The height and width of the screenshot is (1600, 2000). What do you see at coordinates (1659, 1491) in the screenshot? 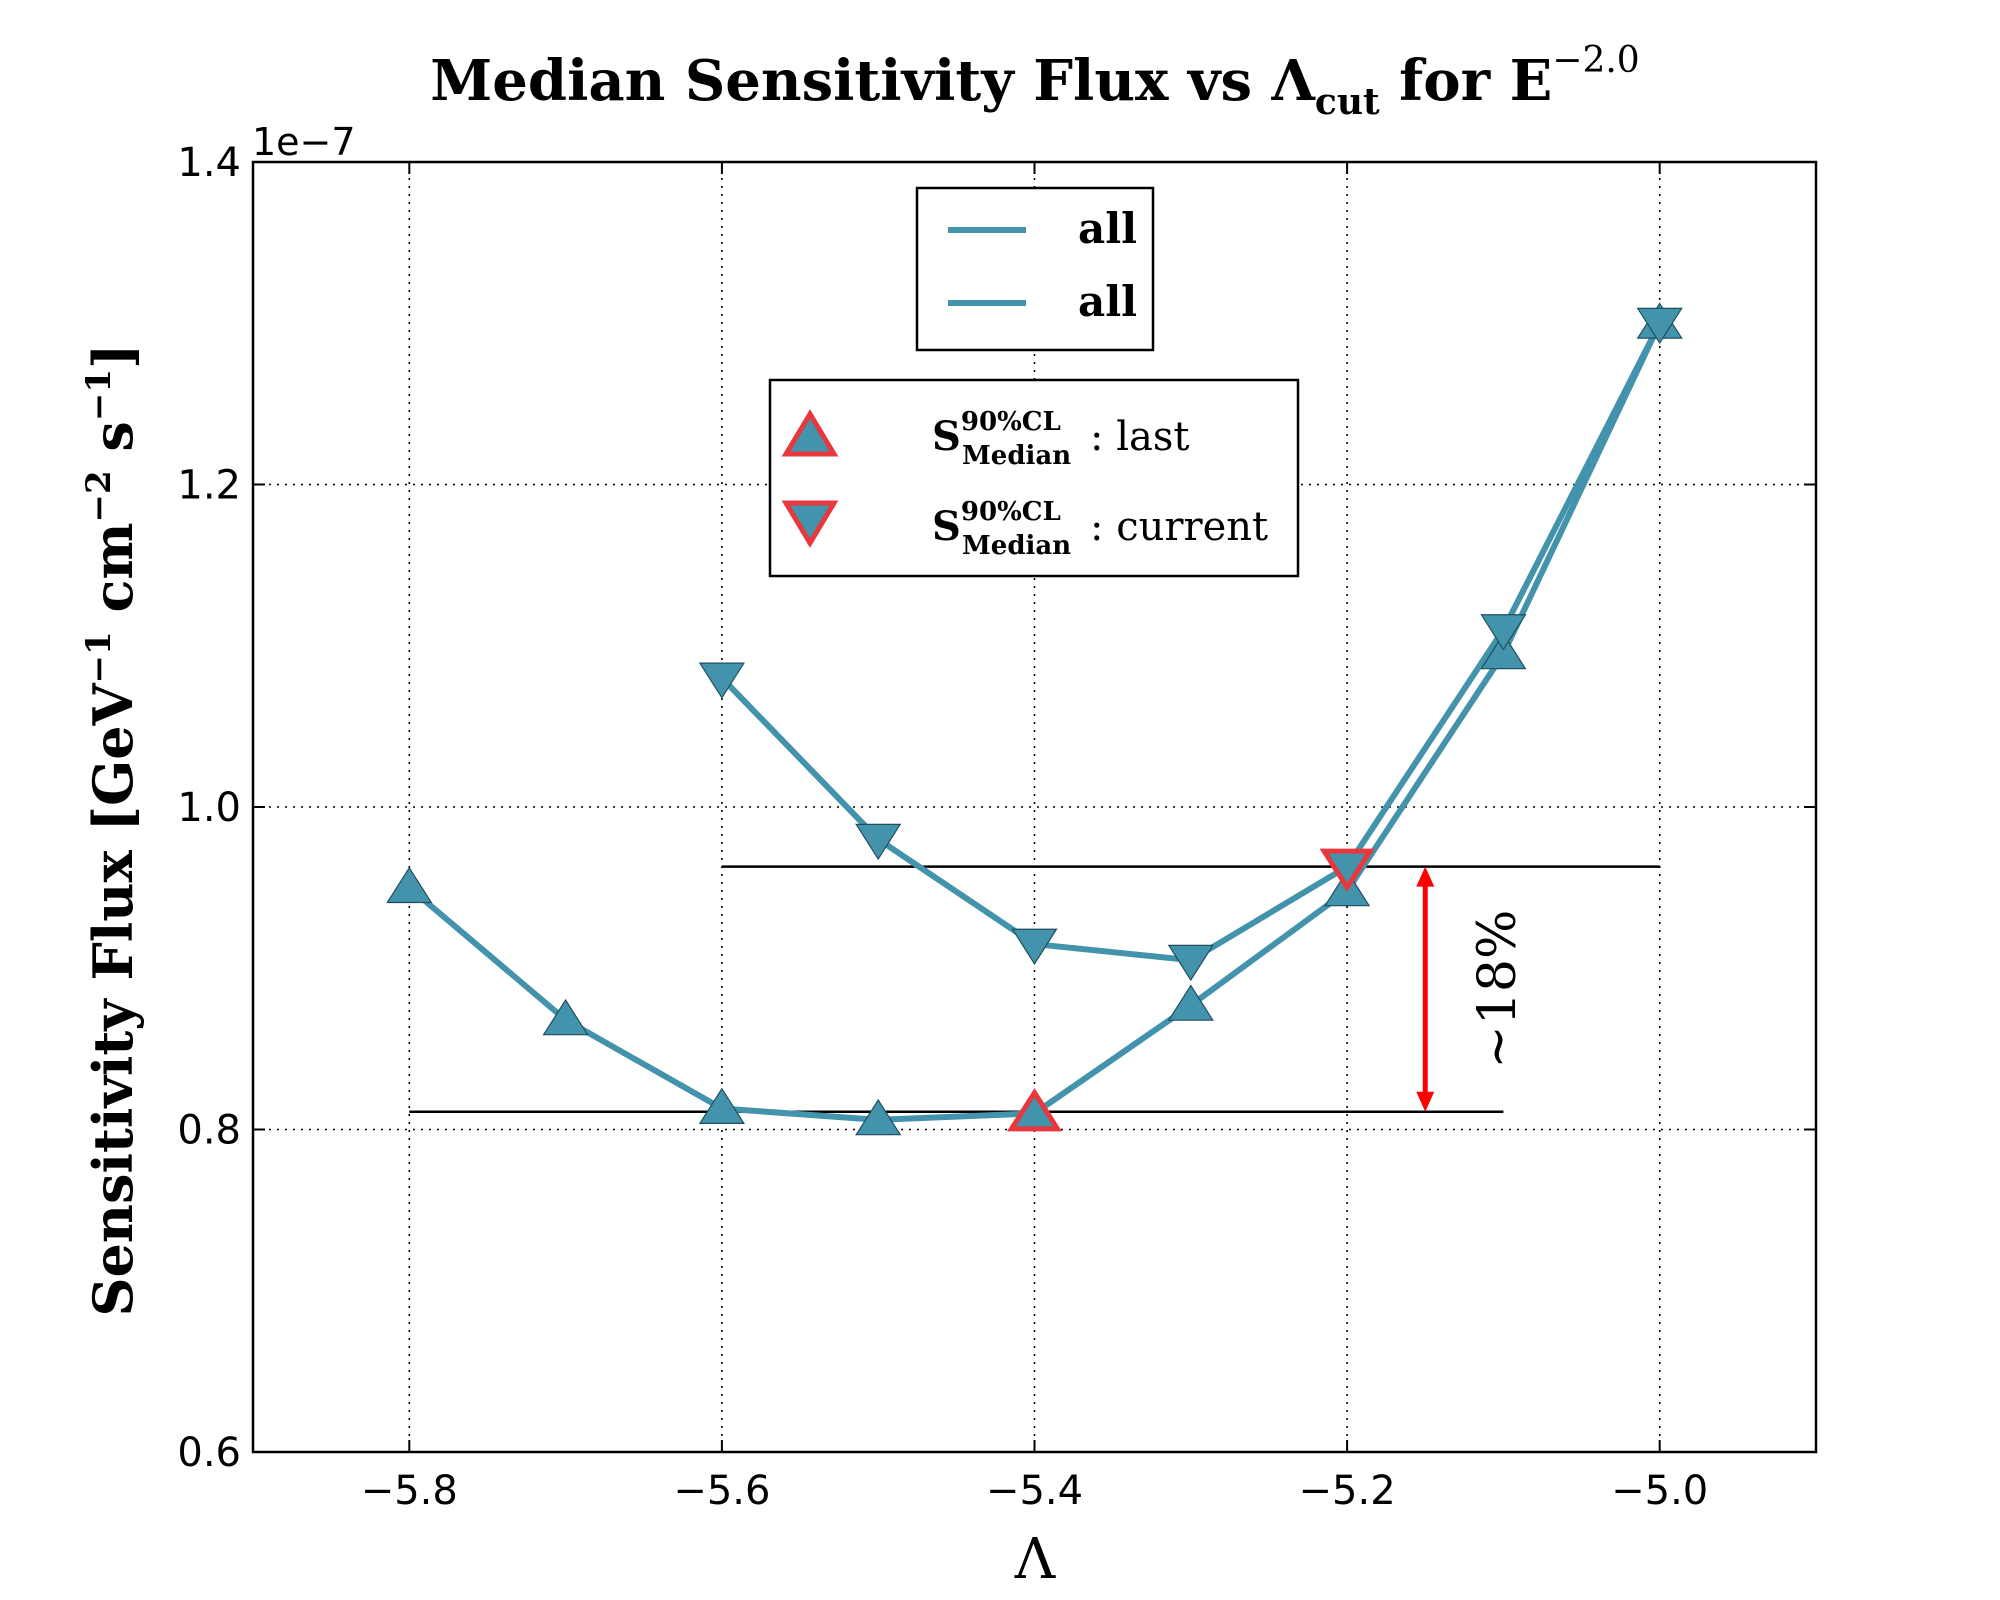
I see `x-tick-label: −5.0` at bounding box center [1659, 1491].